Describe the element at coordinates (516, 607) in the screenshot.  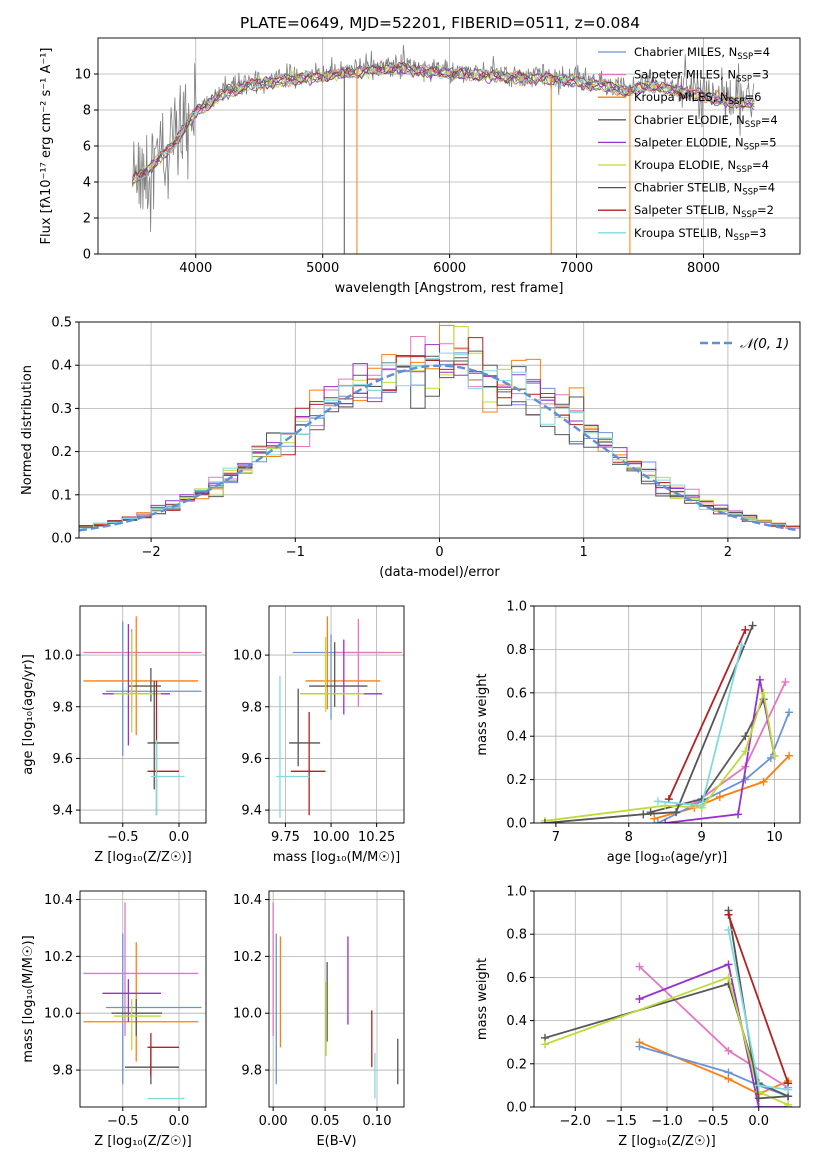
I see `y-tick-label: 1.0` at that location.